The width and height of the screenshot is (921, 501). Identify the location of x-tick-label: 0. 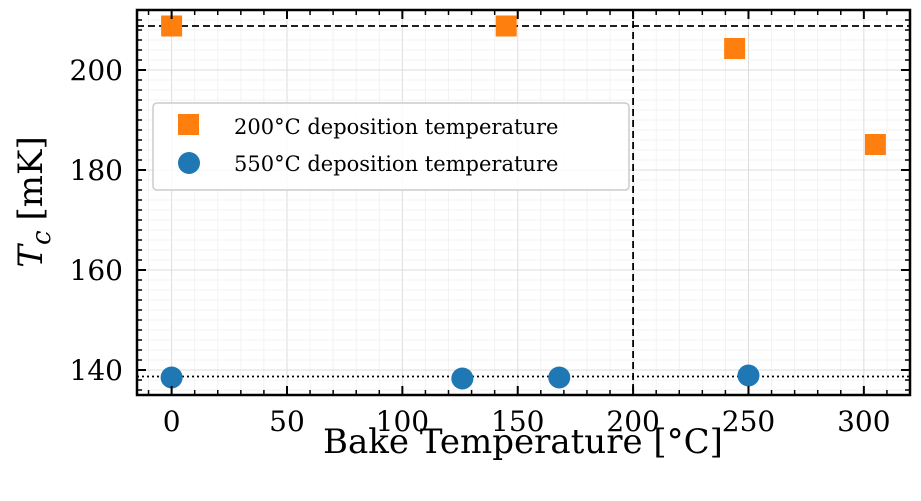
(172, 421).